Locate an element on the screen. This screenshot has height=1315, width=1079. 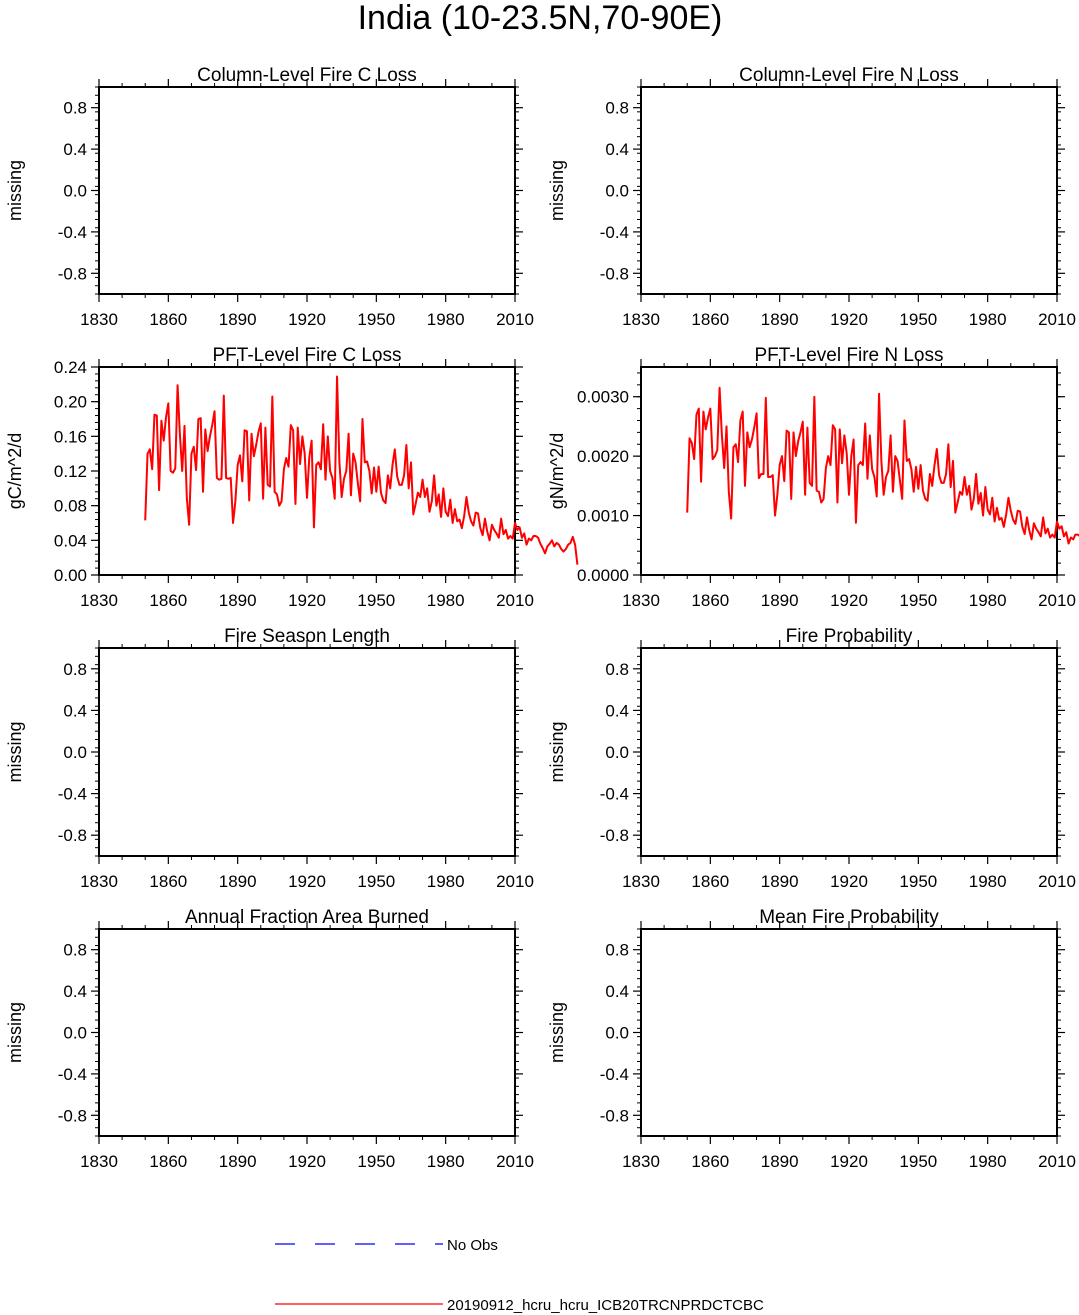
y-tick-label: 0.20 is located at coordinates (70, 402).